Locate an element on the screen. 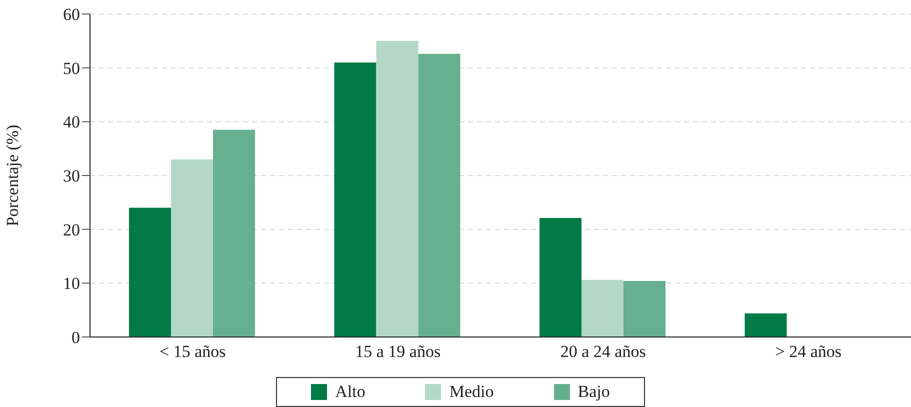 The width and height of the screenshot is (911, 407). x-tick-label: 15 a 19 años is located at coordinates (398, 352).